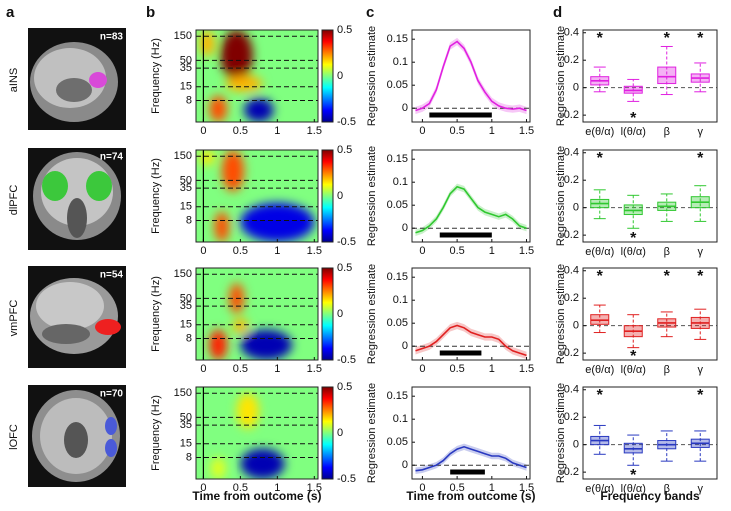 Image resolution: width=731 pixels, height=511 pixels. I want to click on x-axis-label: Time from outcome (s), so click(256, 496).